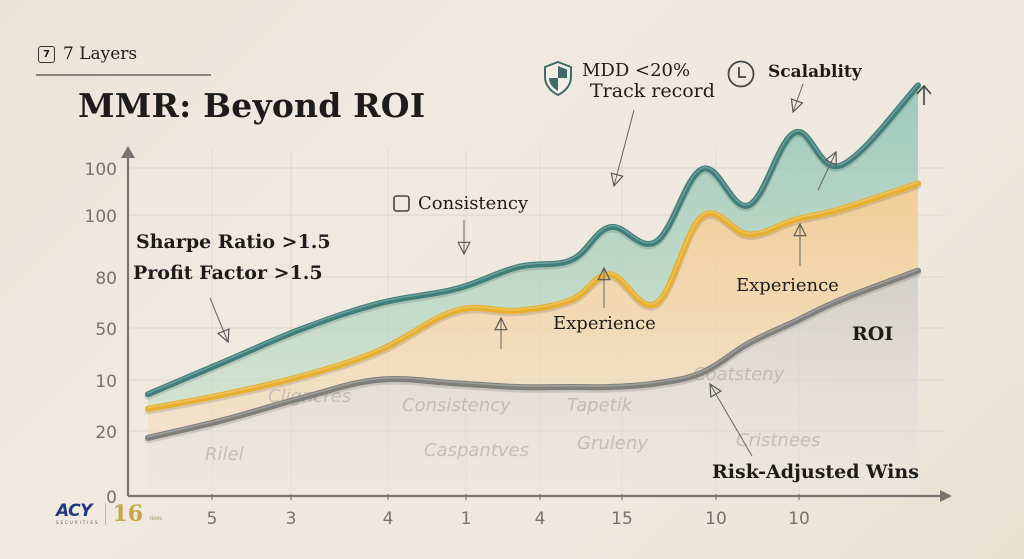 Image resolution: width=1024 pixels, height=559 pixels. Describe the element at coordinates (106, 279) in the screenshot. I see `y-tick-label: 80` at that location.